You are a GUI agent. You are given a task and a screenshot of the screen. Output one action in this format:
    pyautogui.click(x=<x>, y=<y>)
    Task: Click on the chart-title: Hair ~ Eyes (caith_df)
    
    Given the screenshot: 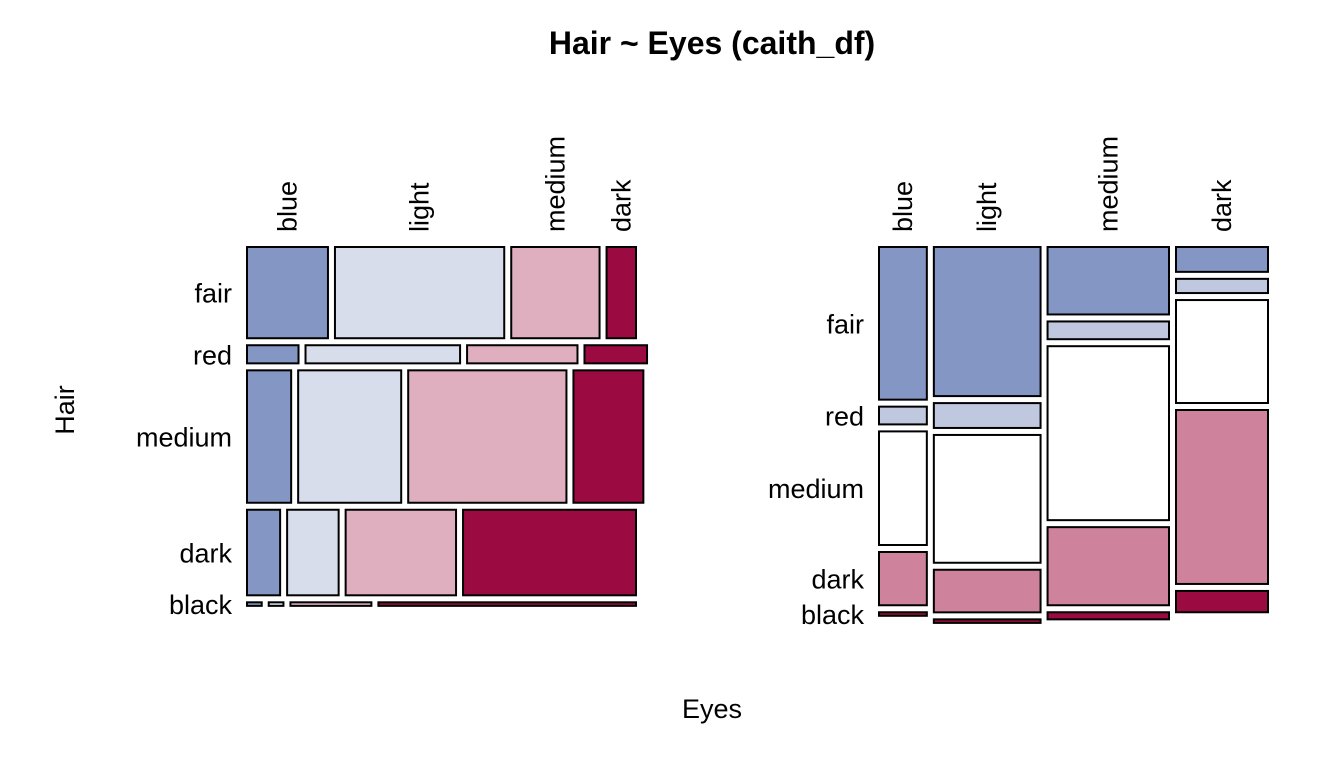 What is the action you would take?
    pyautogui.click(x=712, y=43)
    